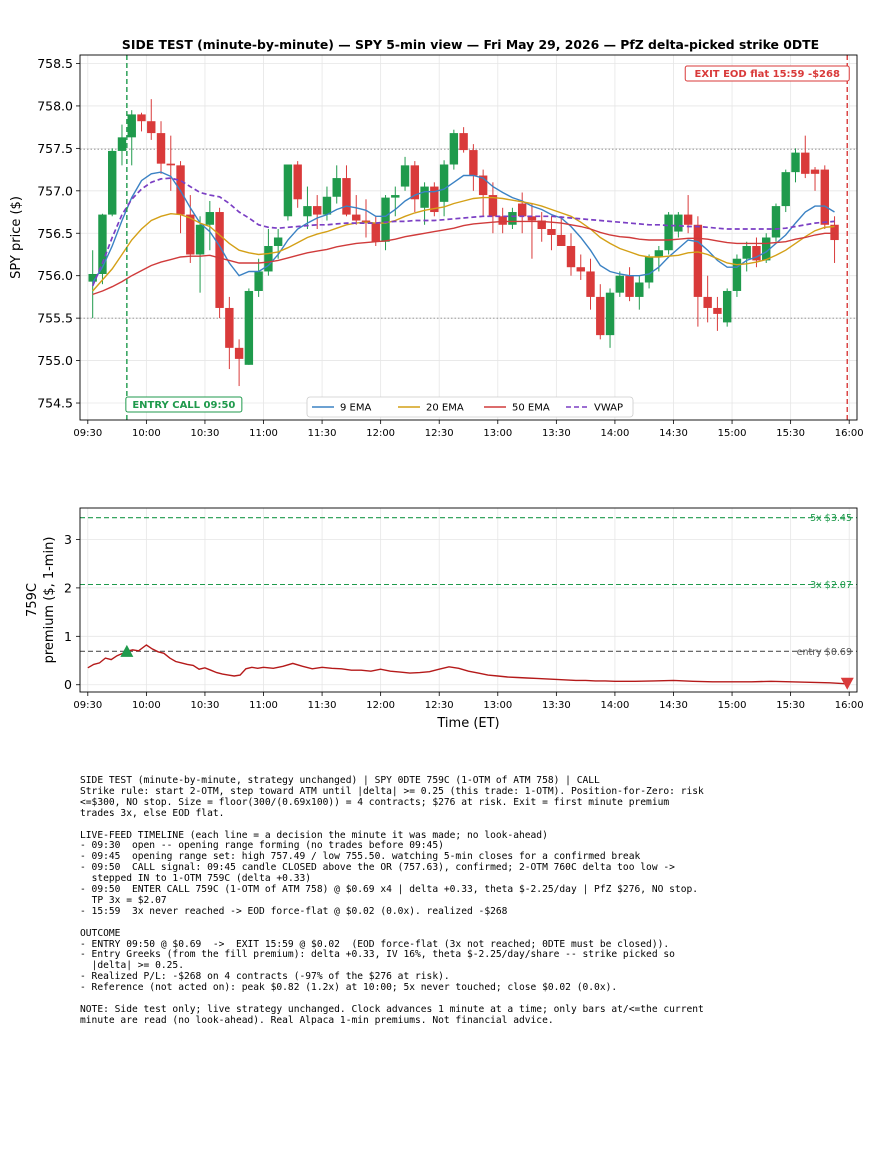 Image resolution: width=893 pixels, height=1155 pixels. I want to click on y-tick-label: 755.5, so click(55, 318).